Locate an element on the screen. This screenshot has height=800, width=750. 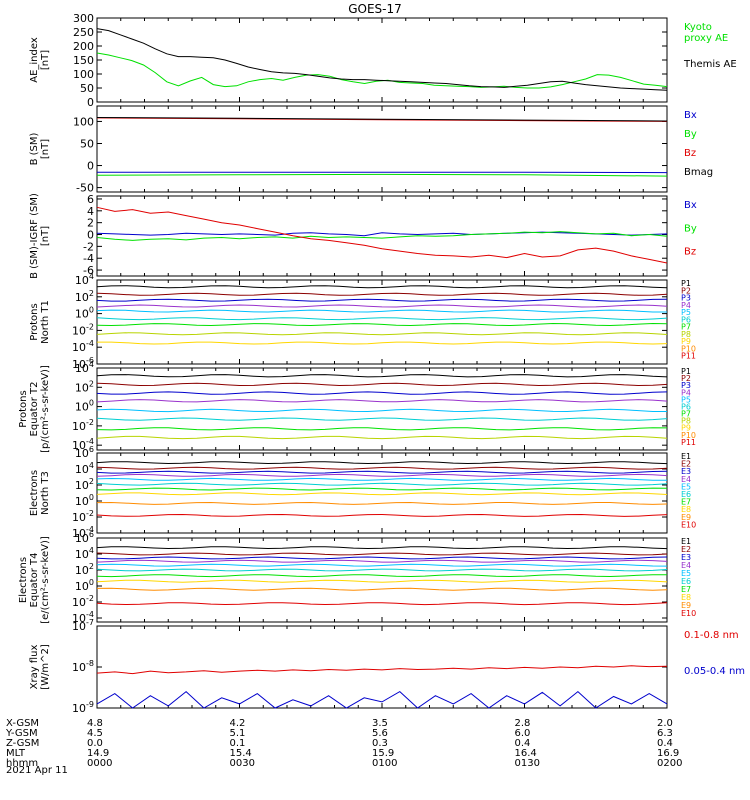
y-axis-label: Xray flux is located at coordinates (34, 667).